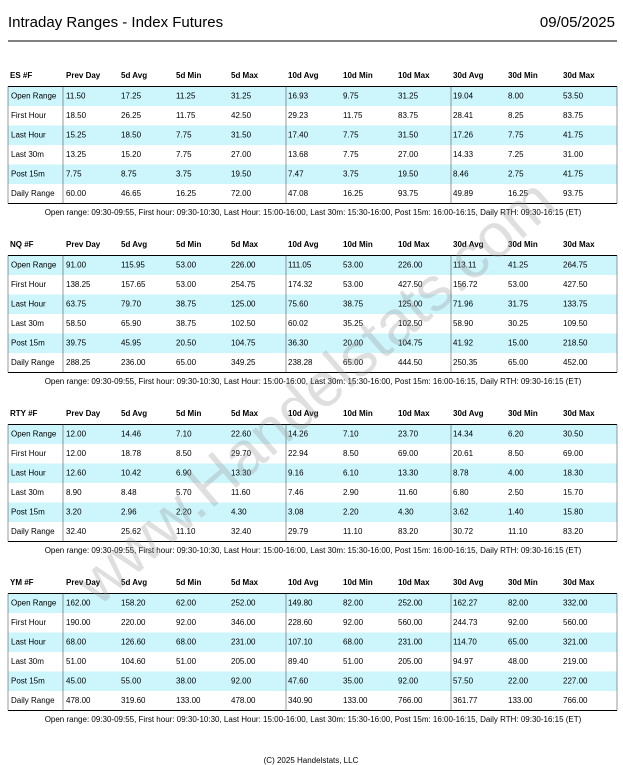 The width and height of the screenshot is (623, 765). Describe the element at coordinates (184, 472) in the screenshot. I see `cell: 6.90` at that location.